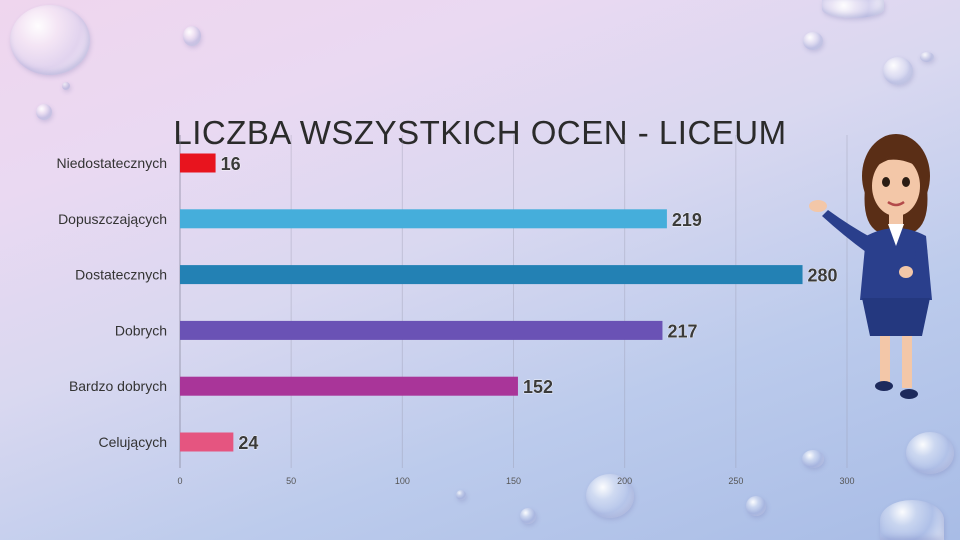  Describe the element at coordinates (291, 481) in the screenshot. I see `x-tick-label: 50` at that location.